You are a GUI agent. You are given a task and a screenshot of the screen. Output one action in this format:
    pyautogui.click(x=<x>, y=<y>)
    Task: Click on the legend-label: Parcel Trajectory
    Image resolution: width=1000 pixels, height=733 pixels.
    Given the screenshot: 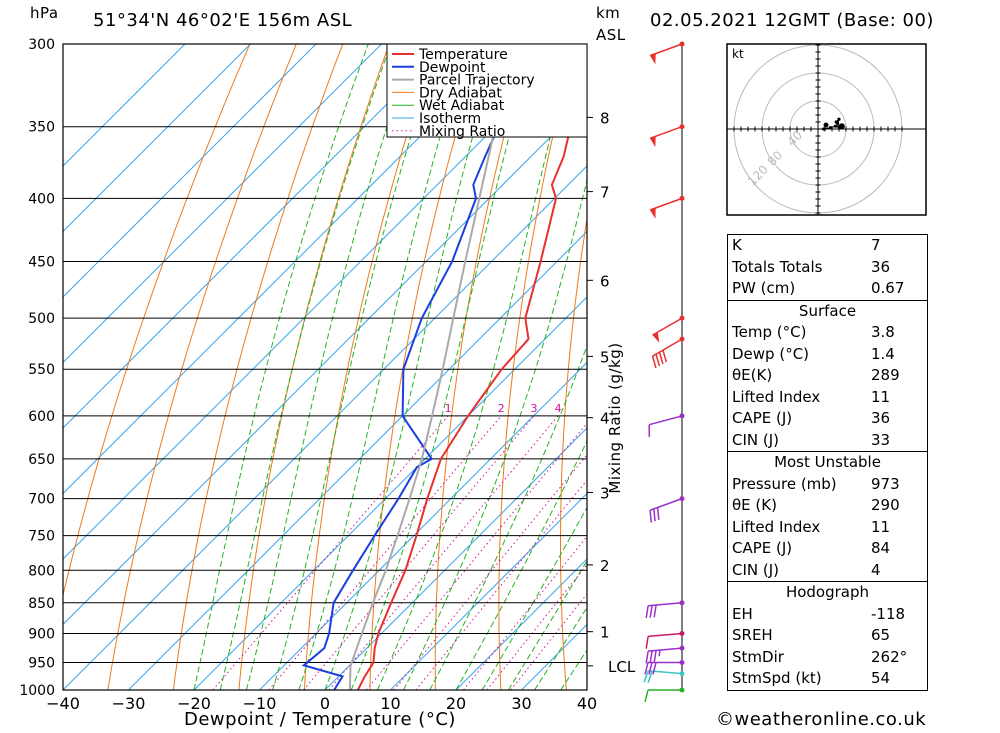 What is the action you would take?
    pyautogui.click(x=477, y=81)
    